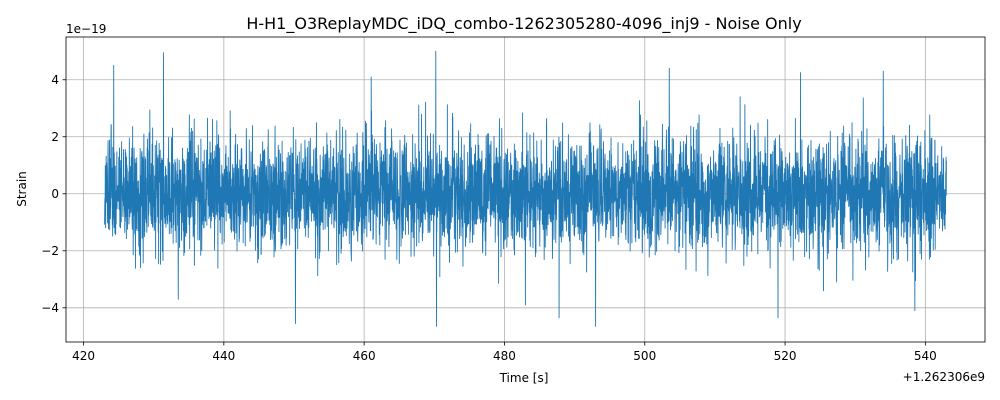  What do you see at coordinates (504, 356) in the screenshot?
I see `x-tick-label: 480` at bounding box center [504, 356].